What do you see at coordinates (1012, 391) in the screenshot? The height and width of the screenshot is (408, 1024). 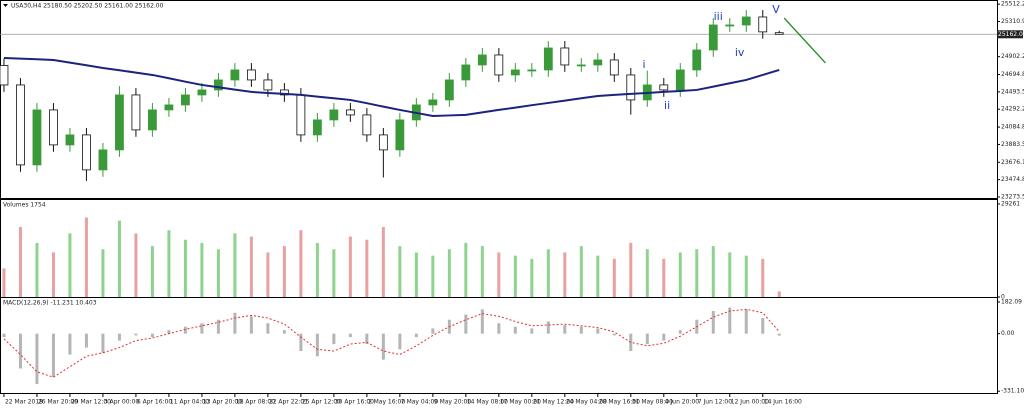 I see `y-tick-label: -331.102` at bounding box center [1012, 391].